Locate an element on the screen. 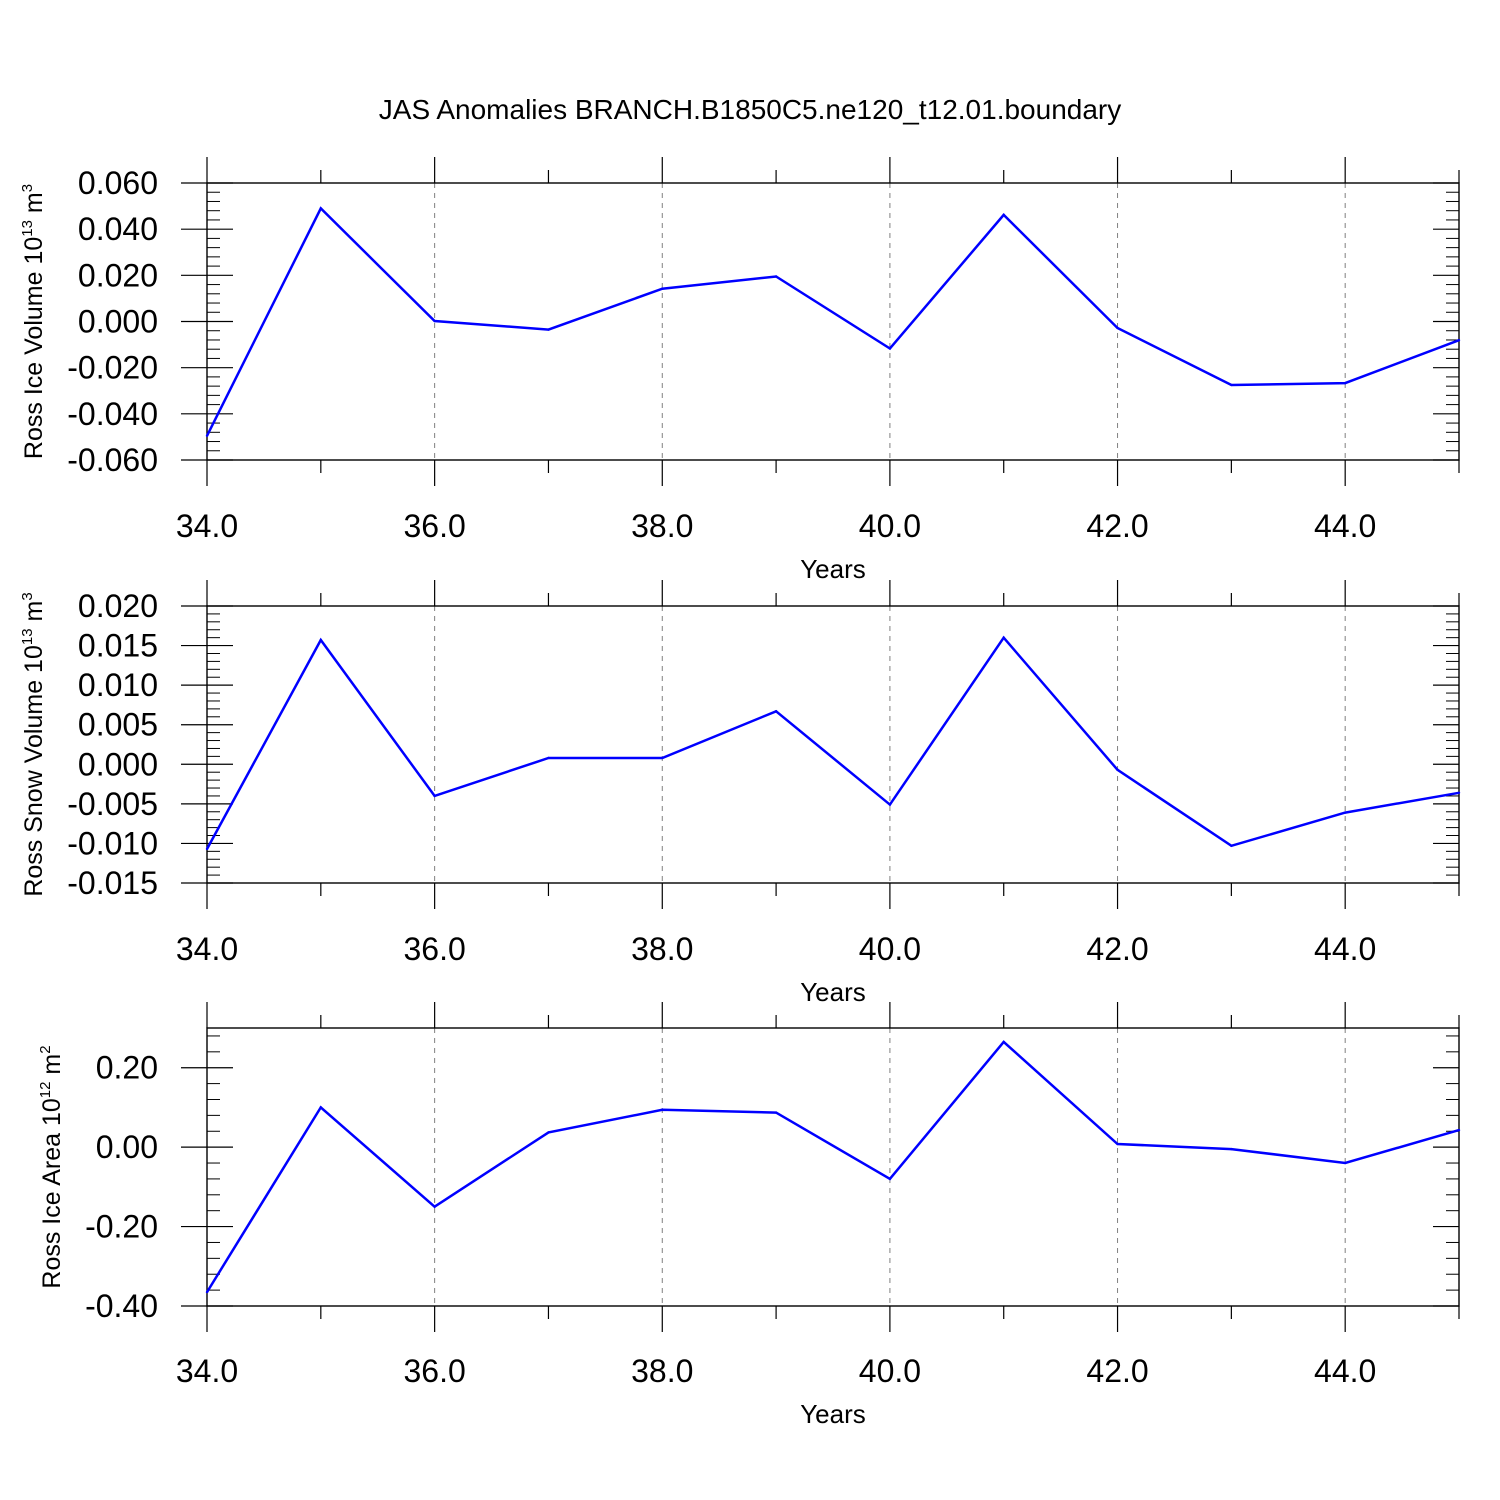  y-tick-label: -0.040 is located at coordinates (112, 414).